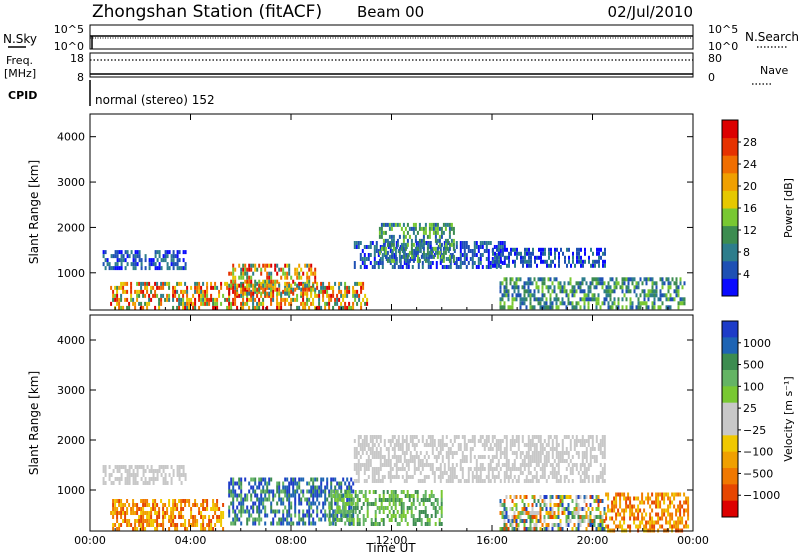 This screenshot has height=554, width=800. What do you see at coordinates (723, 46) in the screenshot?
I see `noise-right-tick-bottom: 10^0` at bounding box center [723, 46].